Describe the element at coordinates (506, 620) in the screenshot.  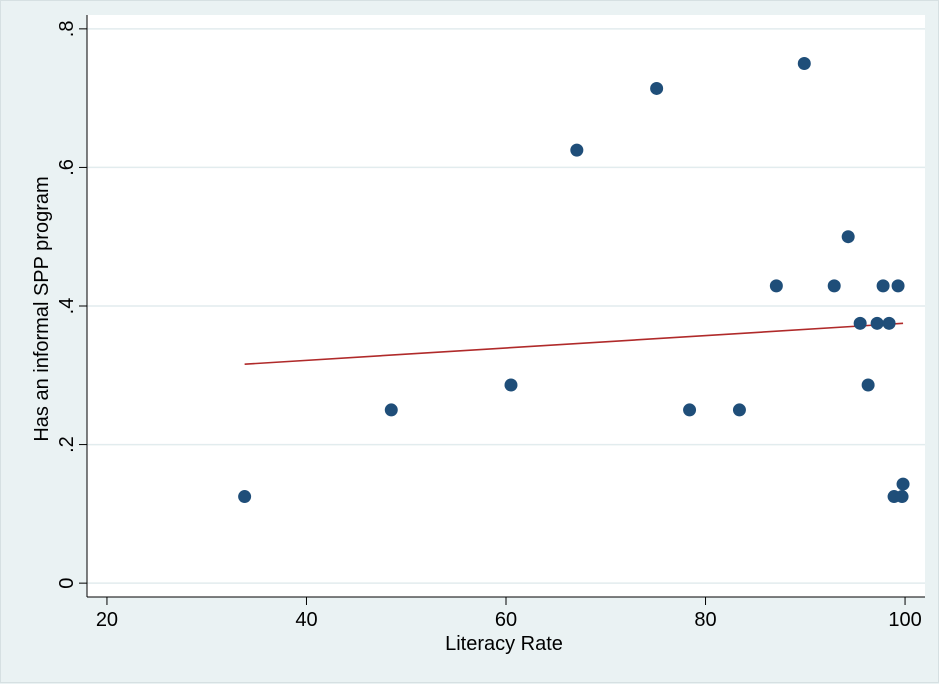
I see `x-tick-label: 60` at that location.